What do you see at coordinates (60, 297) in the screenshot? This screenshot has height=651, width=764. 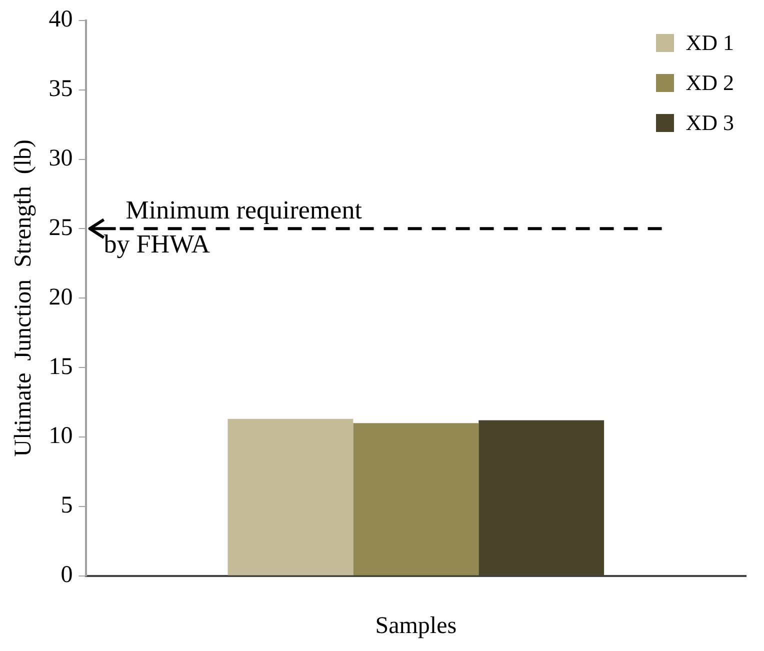 I see `y-tick-label: 20` at bounding box center [60, 297].